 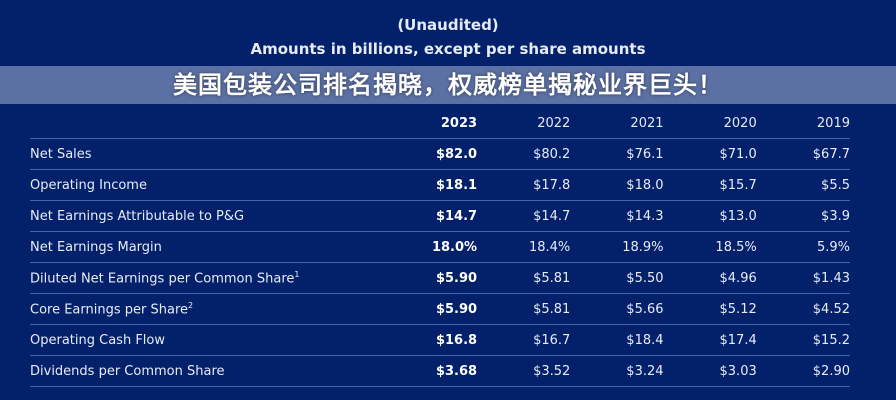 What do you see at coordinates (803, 247) in the screenshot?
I see `cell-2019: 5.9%` at bounding box center [803, 247].